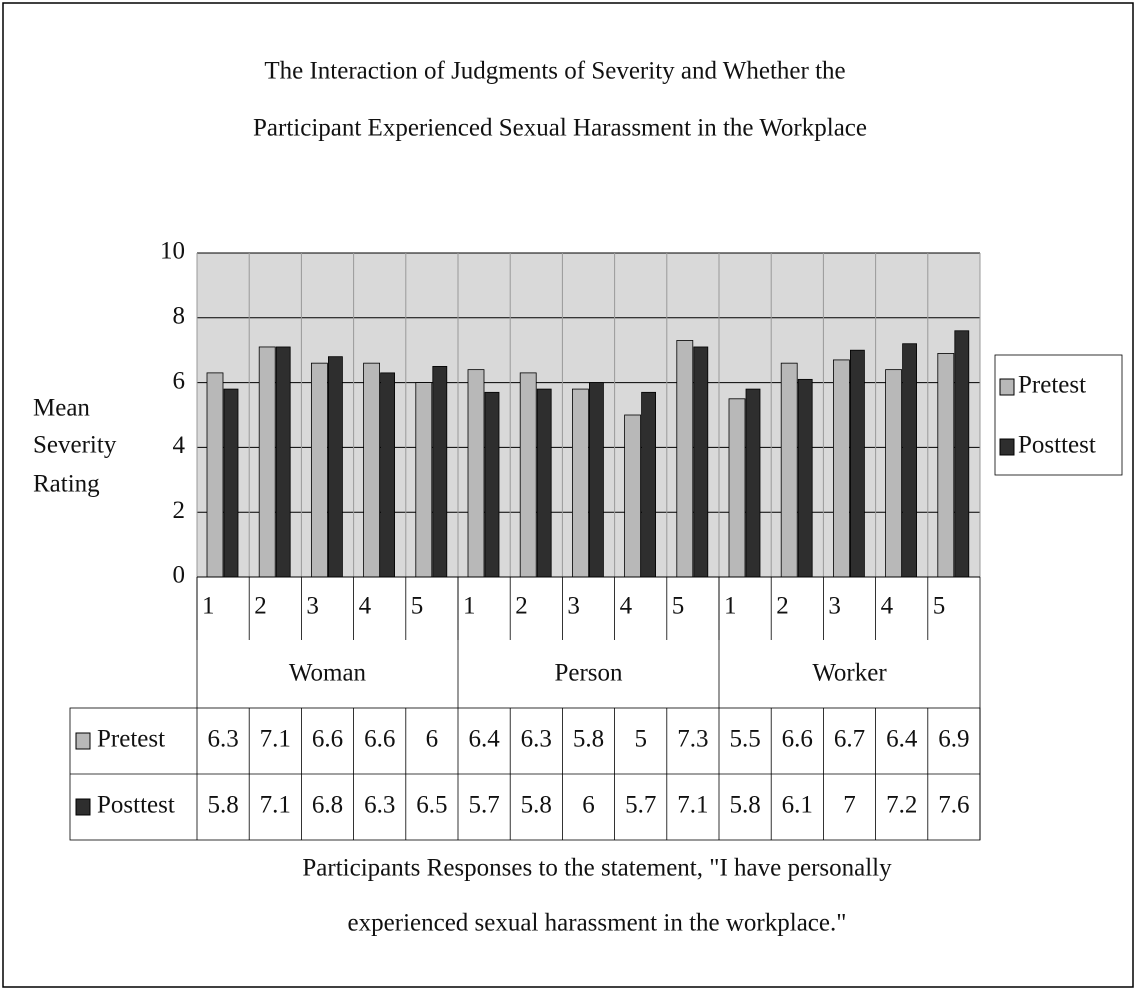 This screenshot has height=990, width=1136. Describe the element at coordinates (179, 316) in the screenshot. I see `y-tick-label: 8` at that location.